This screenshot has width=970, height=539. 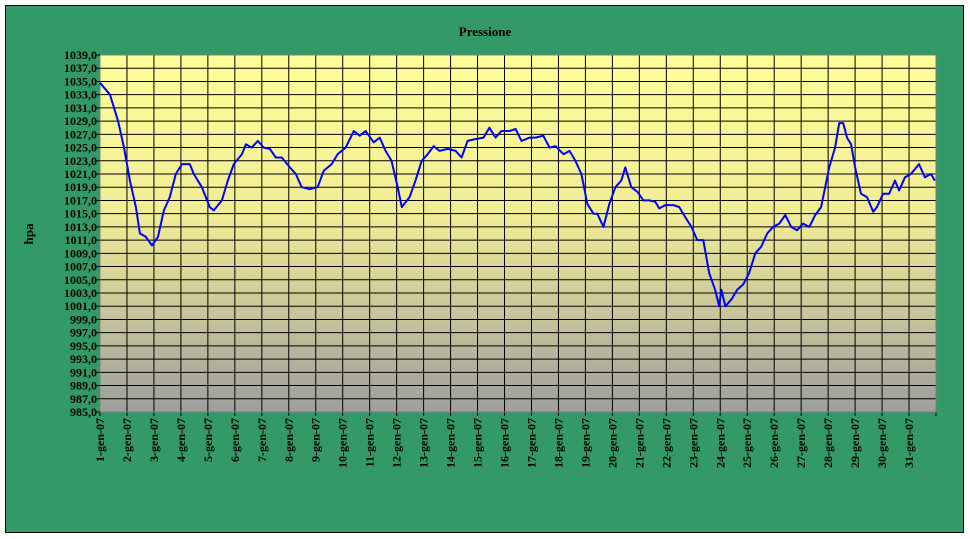 What do you see at coordinates (316, 440) in the screenshot?
I see `x-tick-label: 9-gen-07` at bounding box center [316, 440].